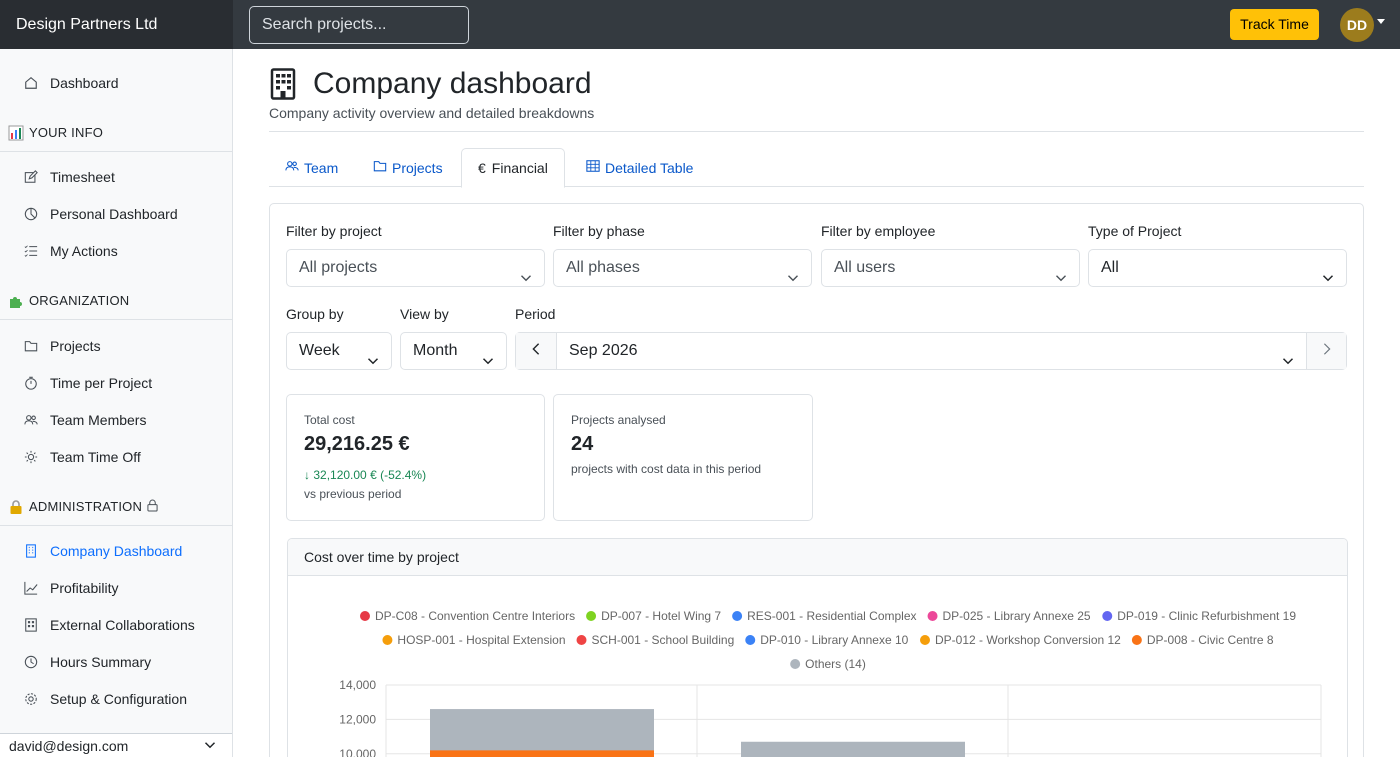 The height and width of the screenshot is (757, 1400). What do you see at coordinates (370, 475) in the screenshot?
I see `kpi-delta-text: 32,120.00 € (-52.4%)` at bounding box center [370, 475].